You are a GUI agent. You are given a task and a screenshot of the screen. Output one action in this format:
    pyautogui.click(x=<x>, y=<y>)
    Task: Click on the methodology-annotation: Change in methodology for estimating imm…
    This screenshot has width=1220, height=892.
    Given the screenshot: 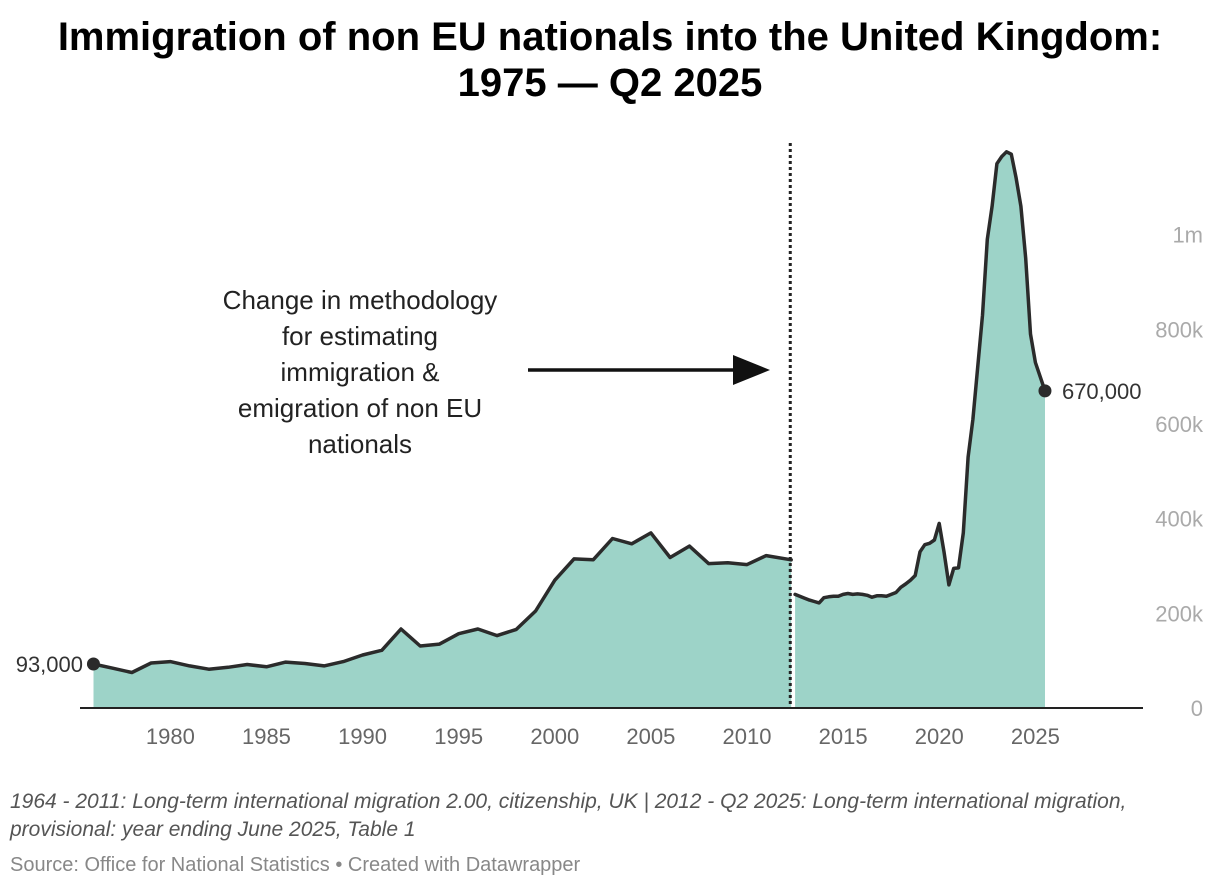 What is the action you would take?
    pyautogui.click(x=360, y=372)
    